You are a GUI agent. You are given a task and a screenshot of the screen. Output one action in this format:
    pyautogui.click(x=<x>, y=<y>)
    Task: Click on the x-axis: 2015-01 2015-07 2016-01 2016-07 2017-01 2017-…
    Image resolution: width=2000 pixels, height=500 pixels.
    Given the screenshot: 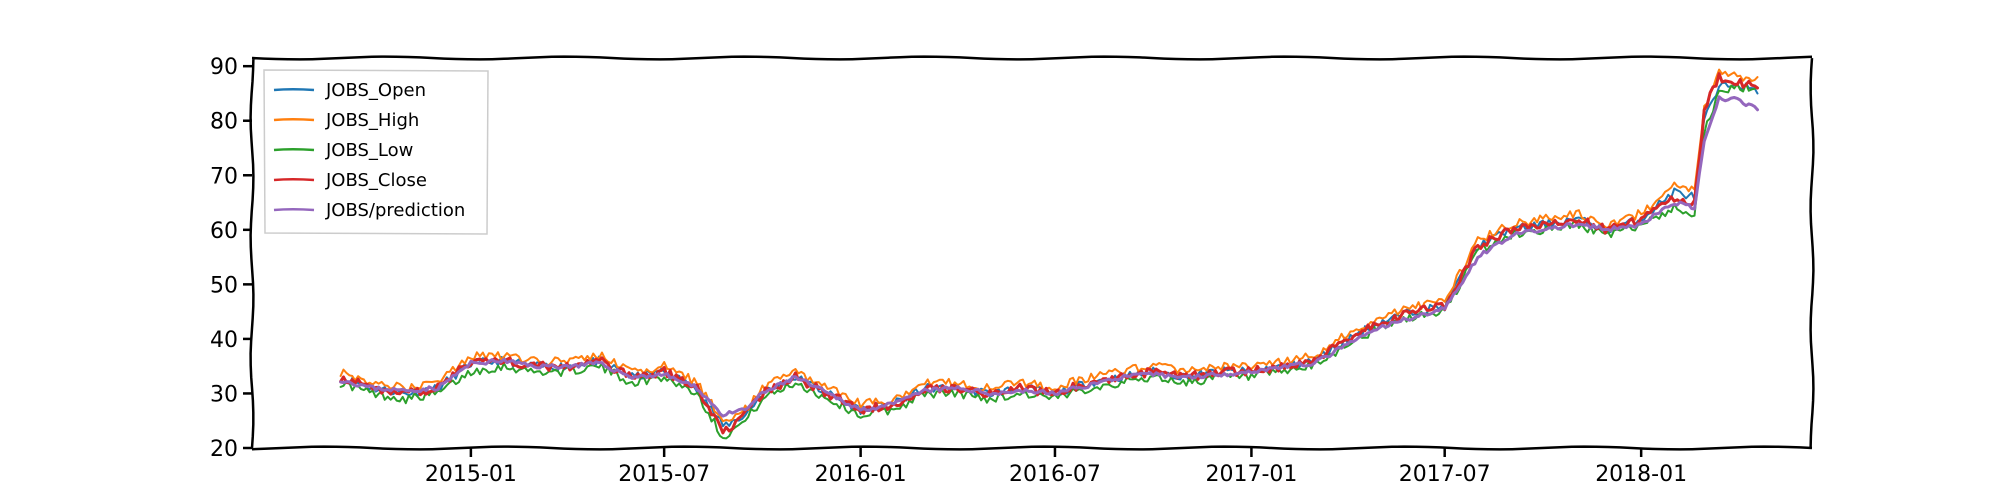 What is the action you would take?
    pyautogui.click(x=1056, y=467)
    